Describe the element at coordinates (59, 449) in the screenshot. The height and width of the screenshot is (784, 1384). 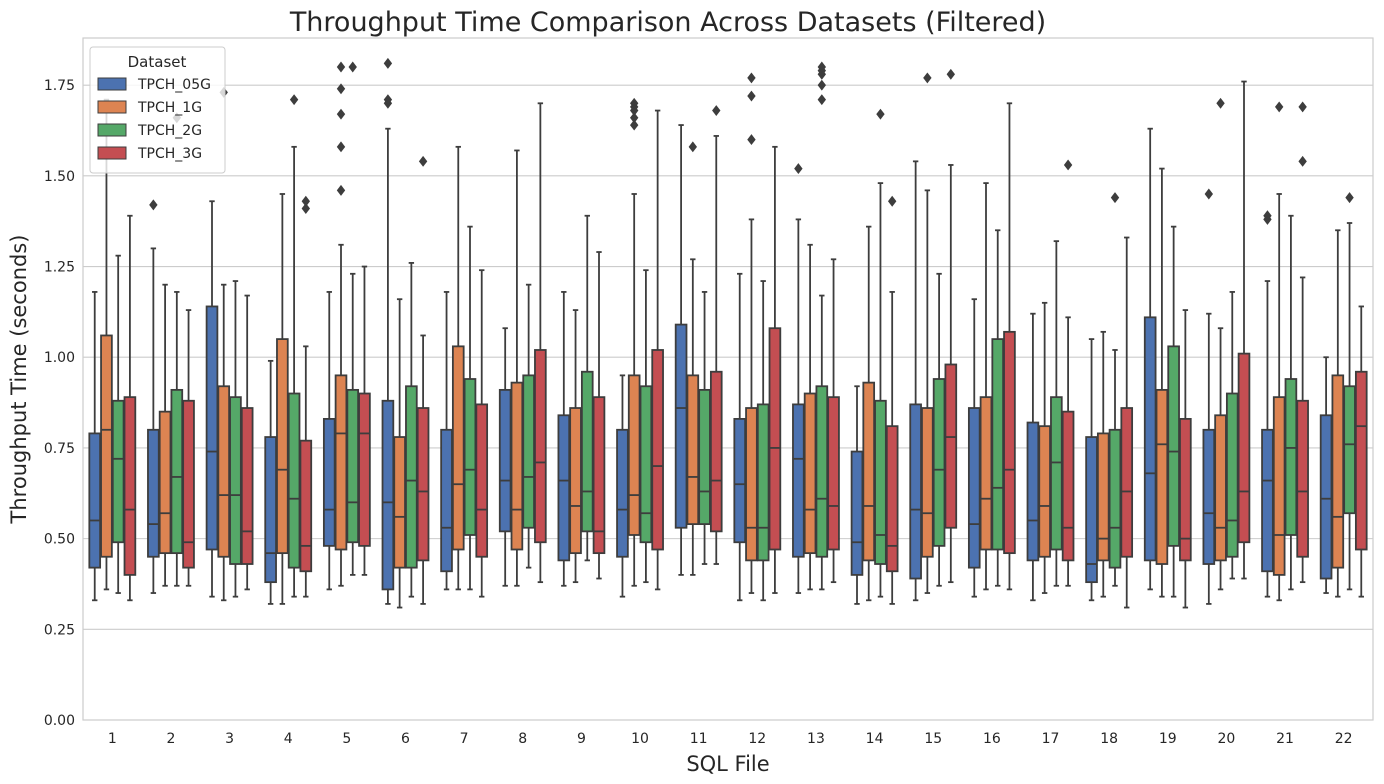
I see `y-tick-label: 0.75` at that location.